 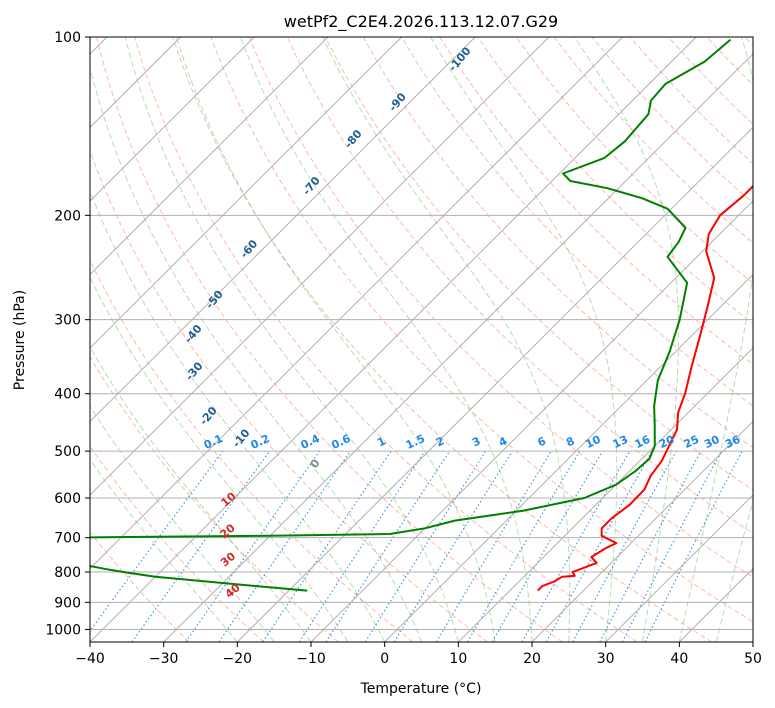 I want to click on y-tick-label: 500, so click(x=67, y=452).